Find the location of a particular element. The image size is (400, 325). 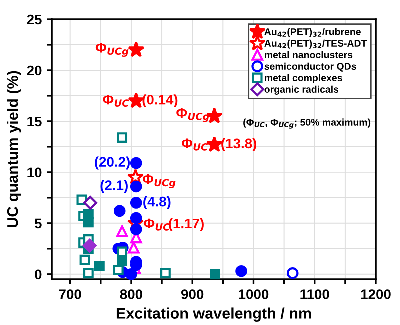

annotation: (4.8) is located at coordinates (157, 203).